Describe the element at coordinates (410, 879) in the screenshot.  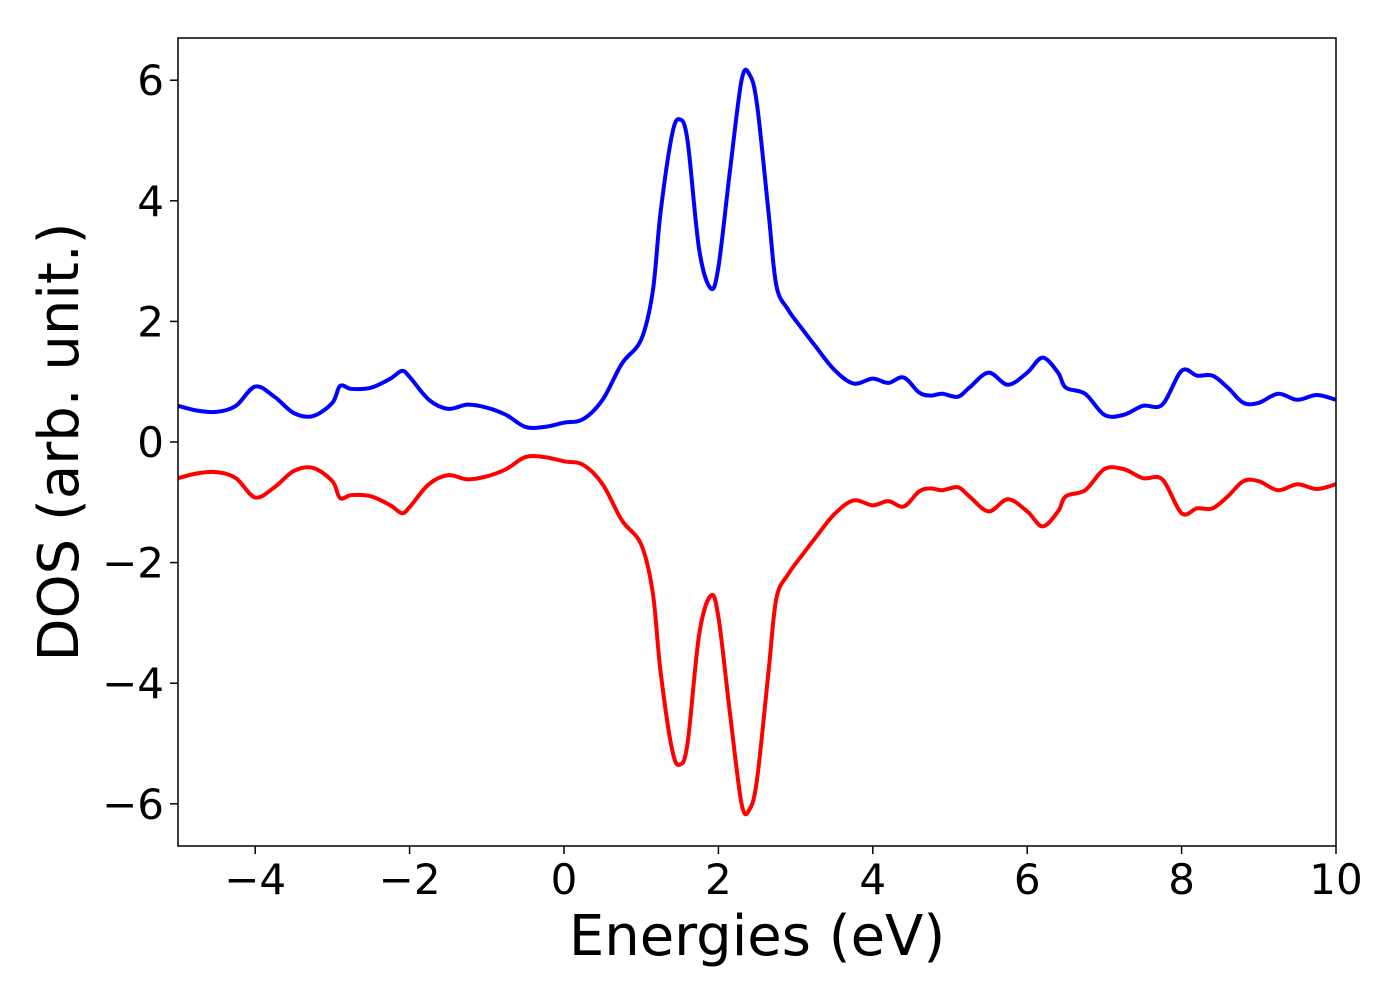
I see `x-tick-label: −2` at that location.